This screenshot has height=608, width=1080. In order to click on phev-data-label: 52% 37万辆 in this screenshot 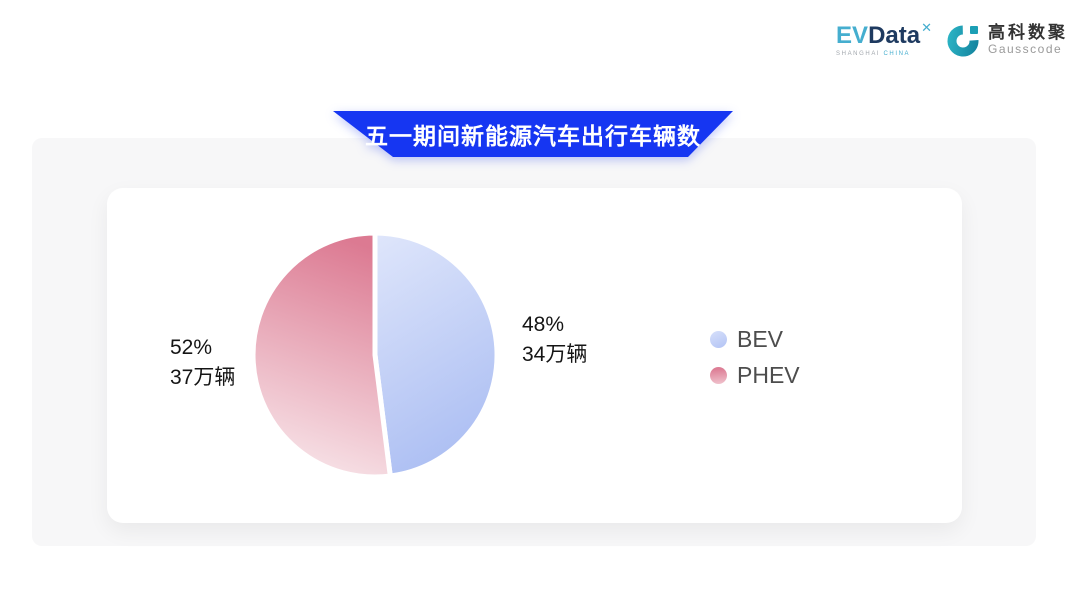, I will do `click(202, 363)`.